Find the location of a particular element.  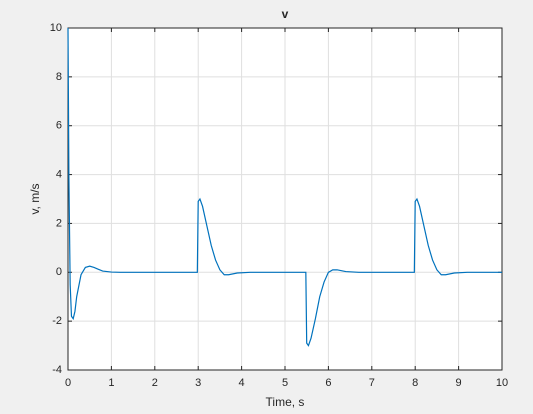

x-tick-label: 2 is located at coordinates (155, 383).